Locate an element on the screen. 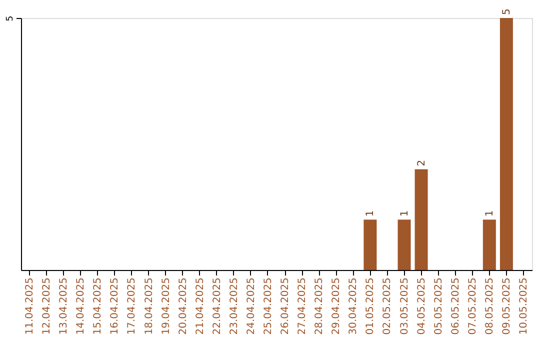 The width and height of the screenshot is (540, 340). x-tick-label: 17.04.2025 is located at coordinates (132, 306).